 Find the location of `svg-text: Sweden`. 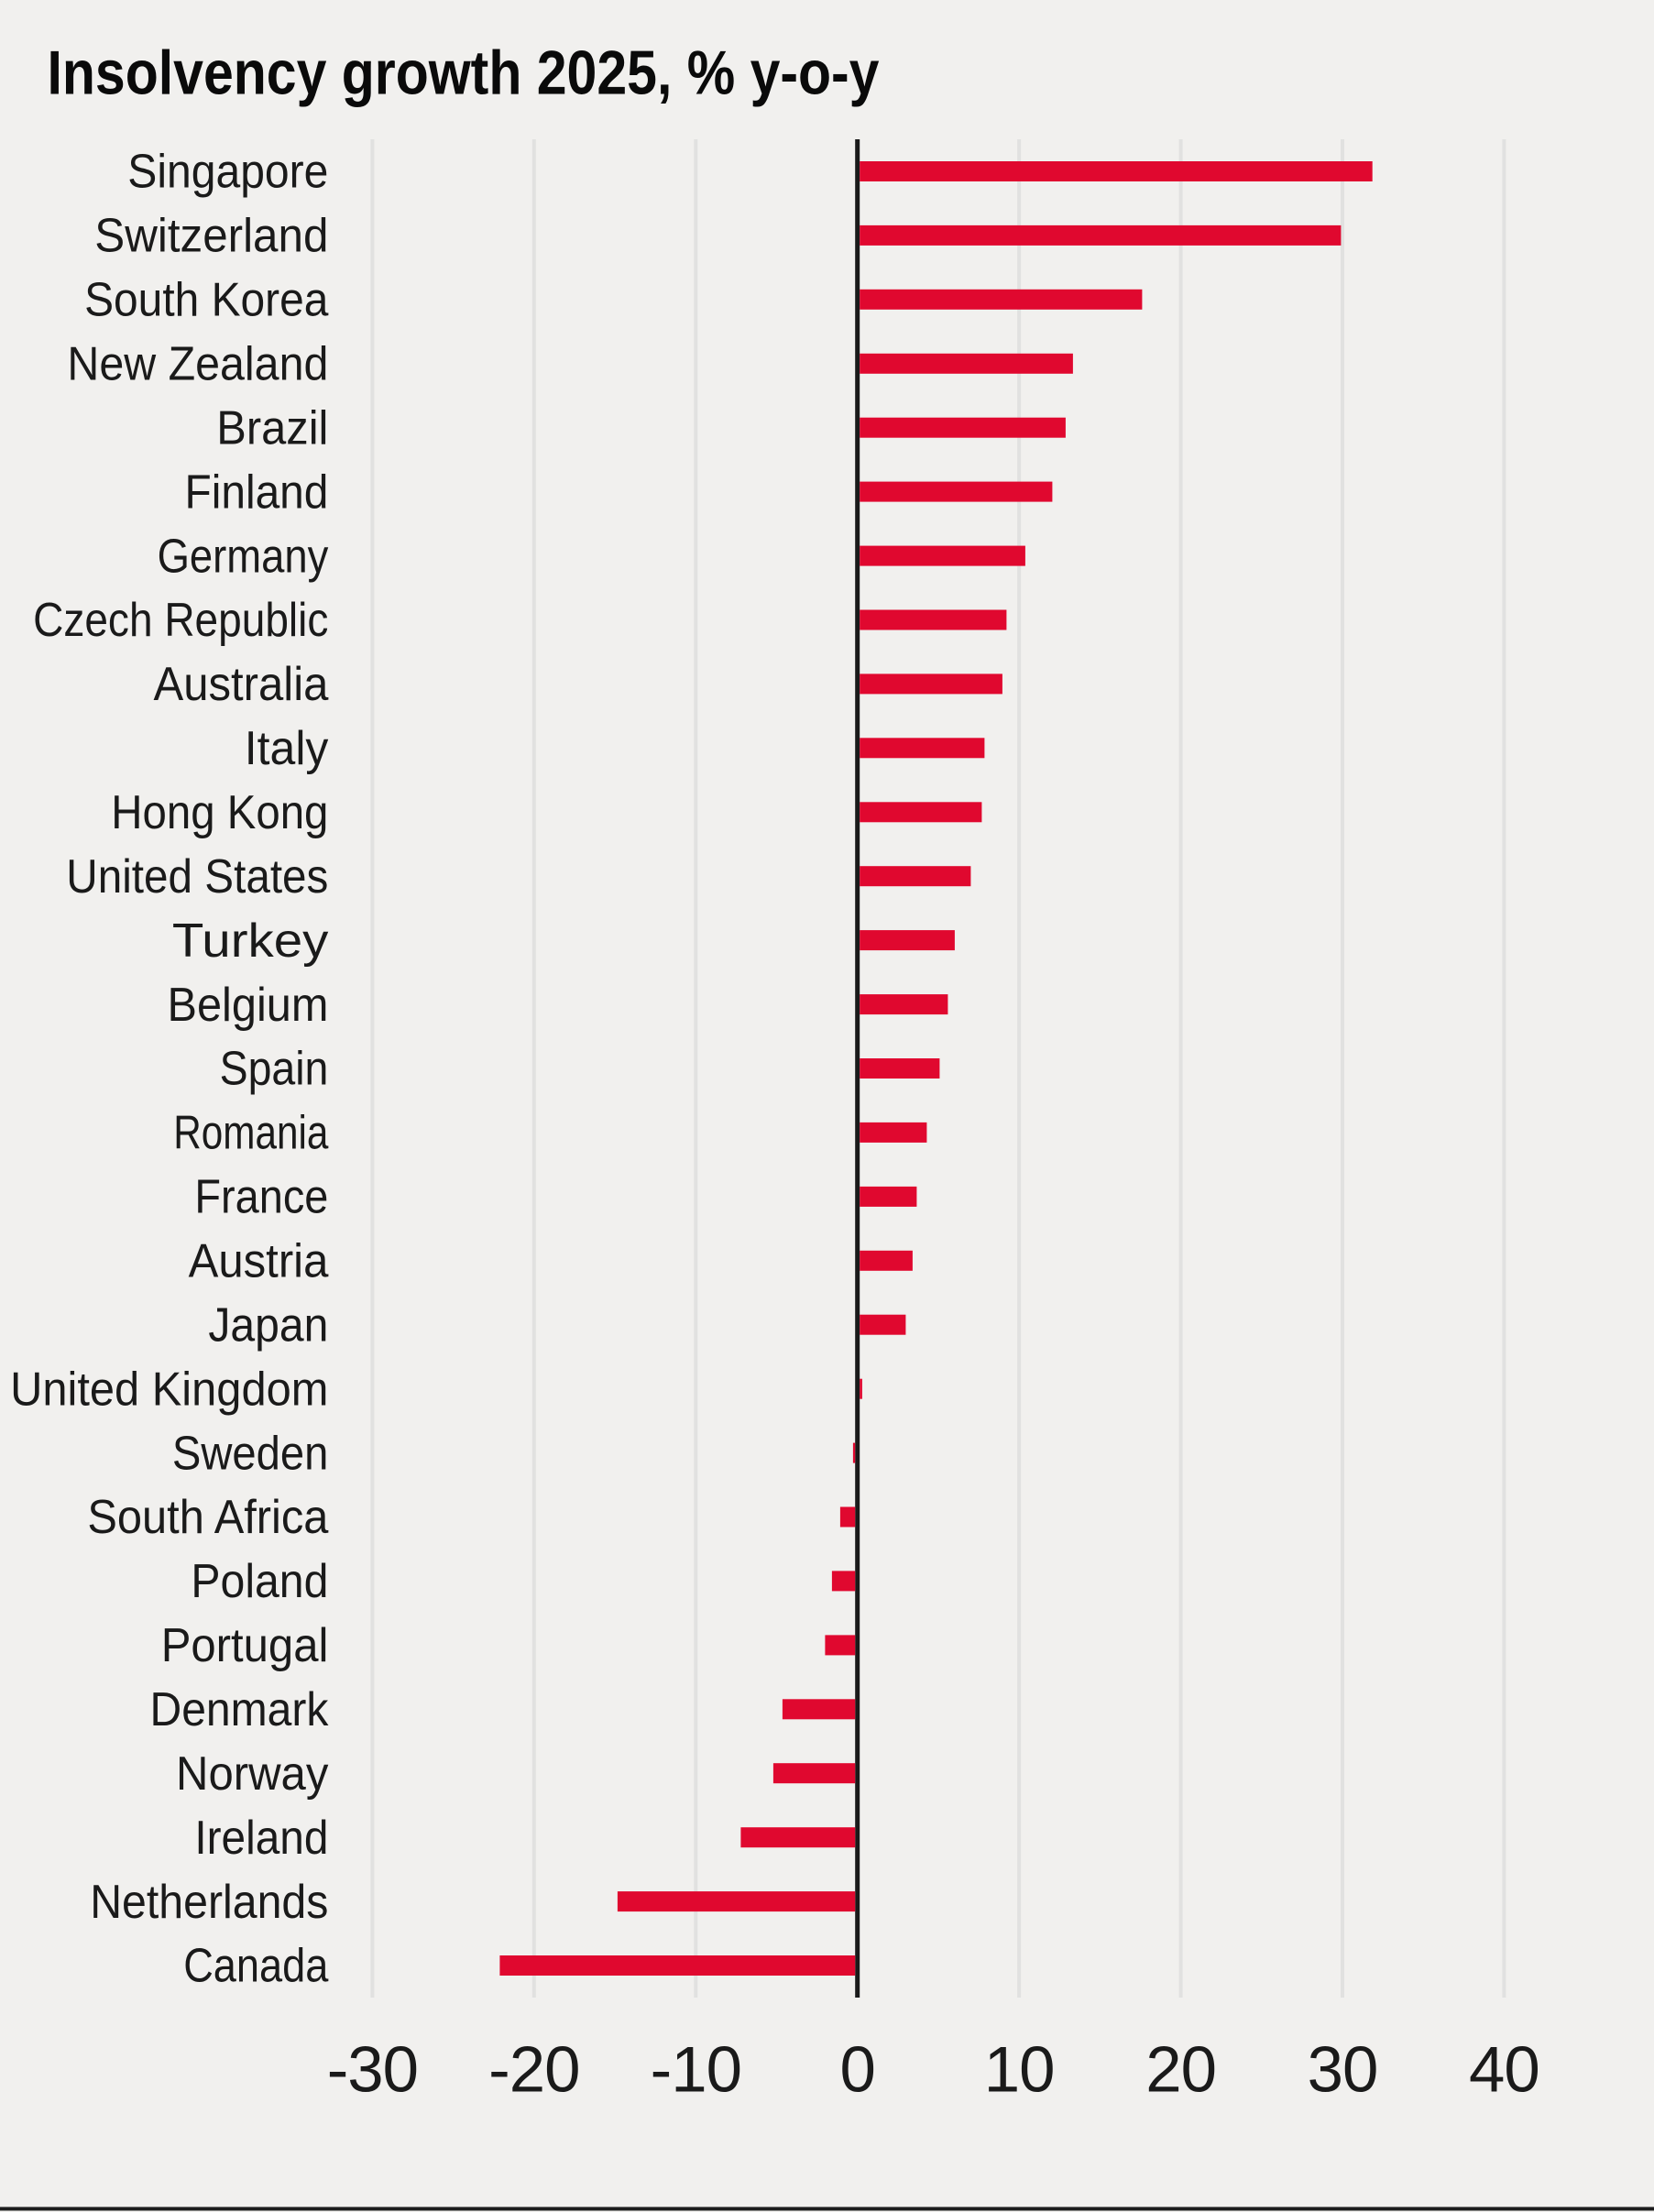

svg-text: Sweden is located at coordinates (250, 1452).